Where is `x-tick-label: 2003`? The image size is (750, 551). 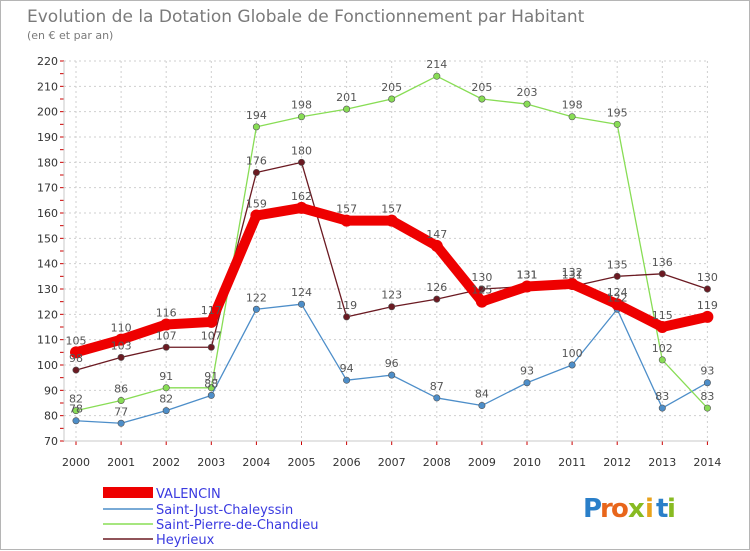 x-tick-label: 2003 is located at coordinates (211, 462).